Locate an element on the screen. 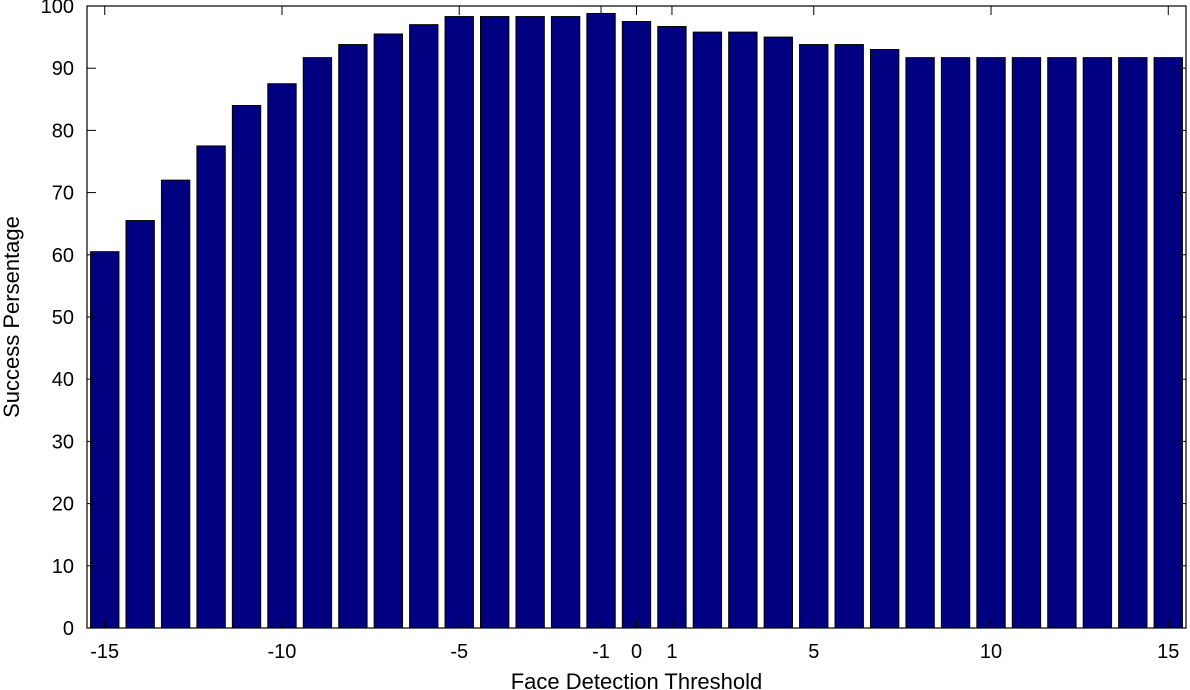  x-tick-label: 1 is located at coordinates (671, 652).